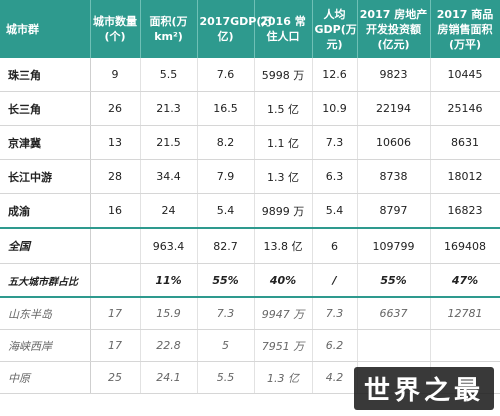  What do you see at coordinates (335, 345) in the screenshot?
I see `table-cell: 6.2` at bounding box center [335, 345].